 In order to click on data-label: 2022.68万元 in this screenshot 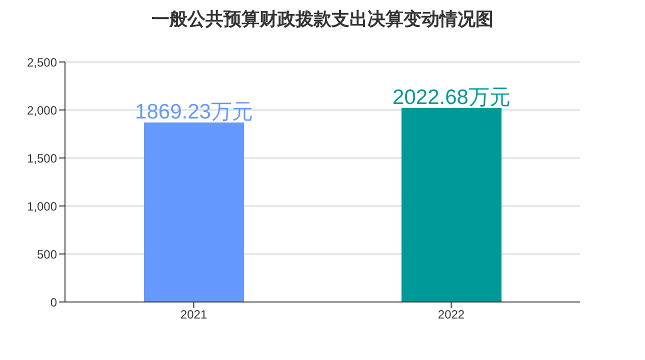, I will do `click(451, 97)`.